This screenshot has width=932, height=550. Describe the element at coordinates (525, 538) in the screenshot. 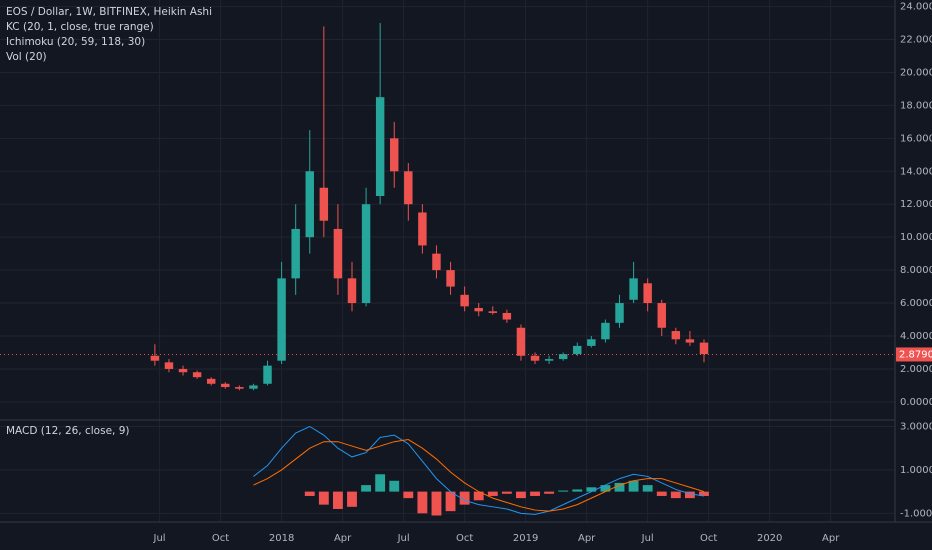

I see `x-tick-label: 2019` at that location.